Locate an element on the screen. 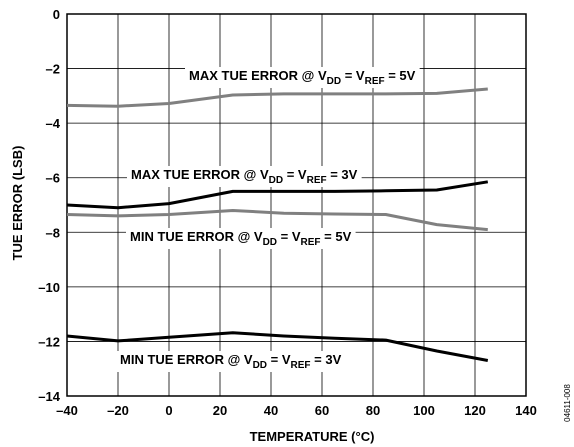  y-axis-title: TUE ERROR (LSB) is located at coordinates (17, 203).